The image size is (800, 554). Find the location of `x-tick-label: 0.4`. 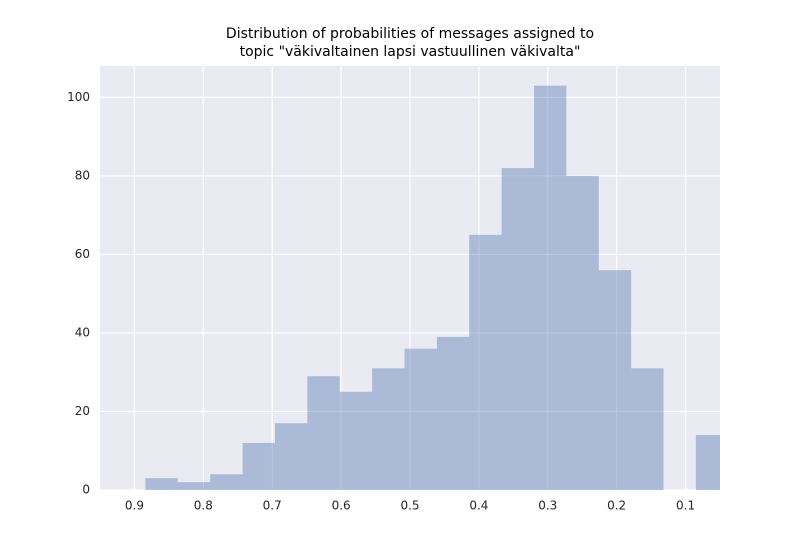

x-tick-label: 0.4 is located at coordinates (478, 506).